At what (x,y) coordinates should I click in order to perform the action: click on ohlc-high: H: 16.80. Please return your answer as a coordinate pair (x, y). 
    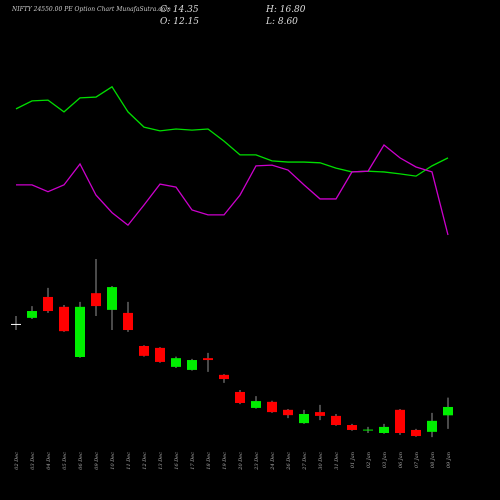
    Looking at the image, I should click on (285, 10).